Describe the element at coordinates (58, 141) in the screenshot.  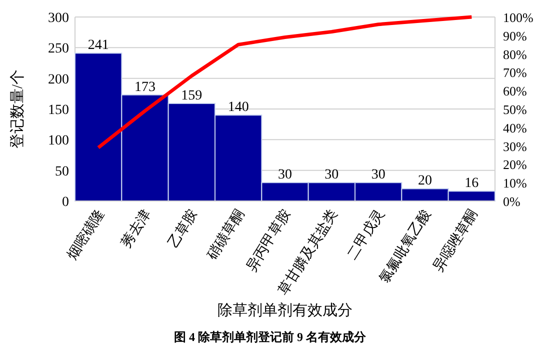
I see `y-tick-label: 100` at that location.